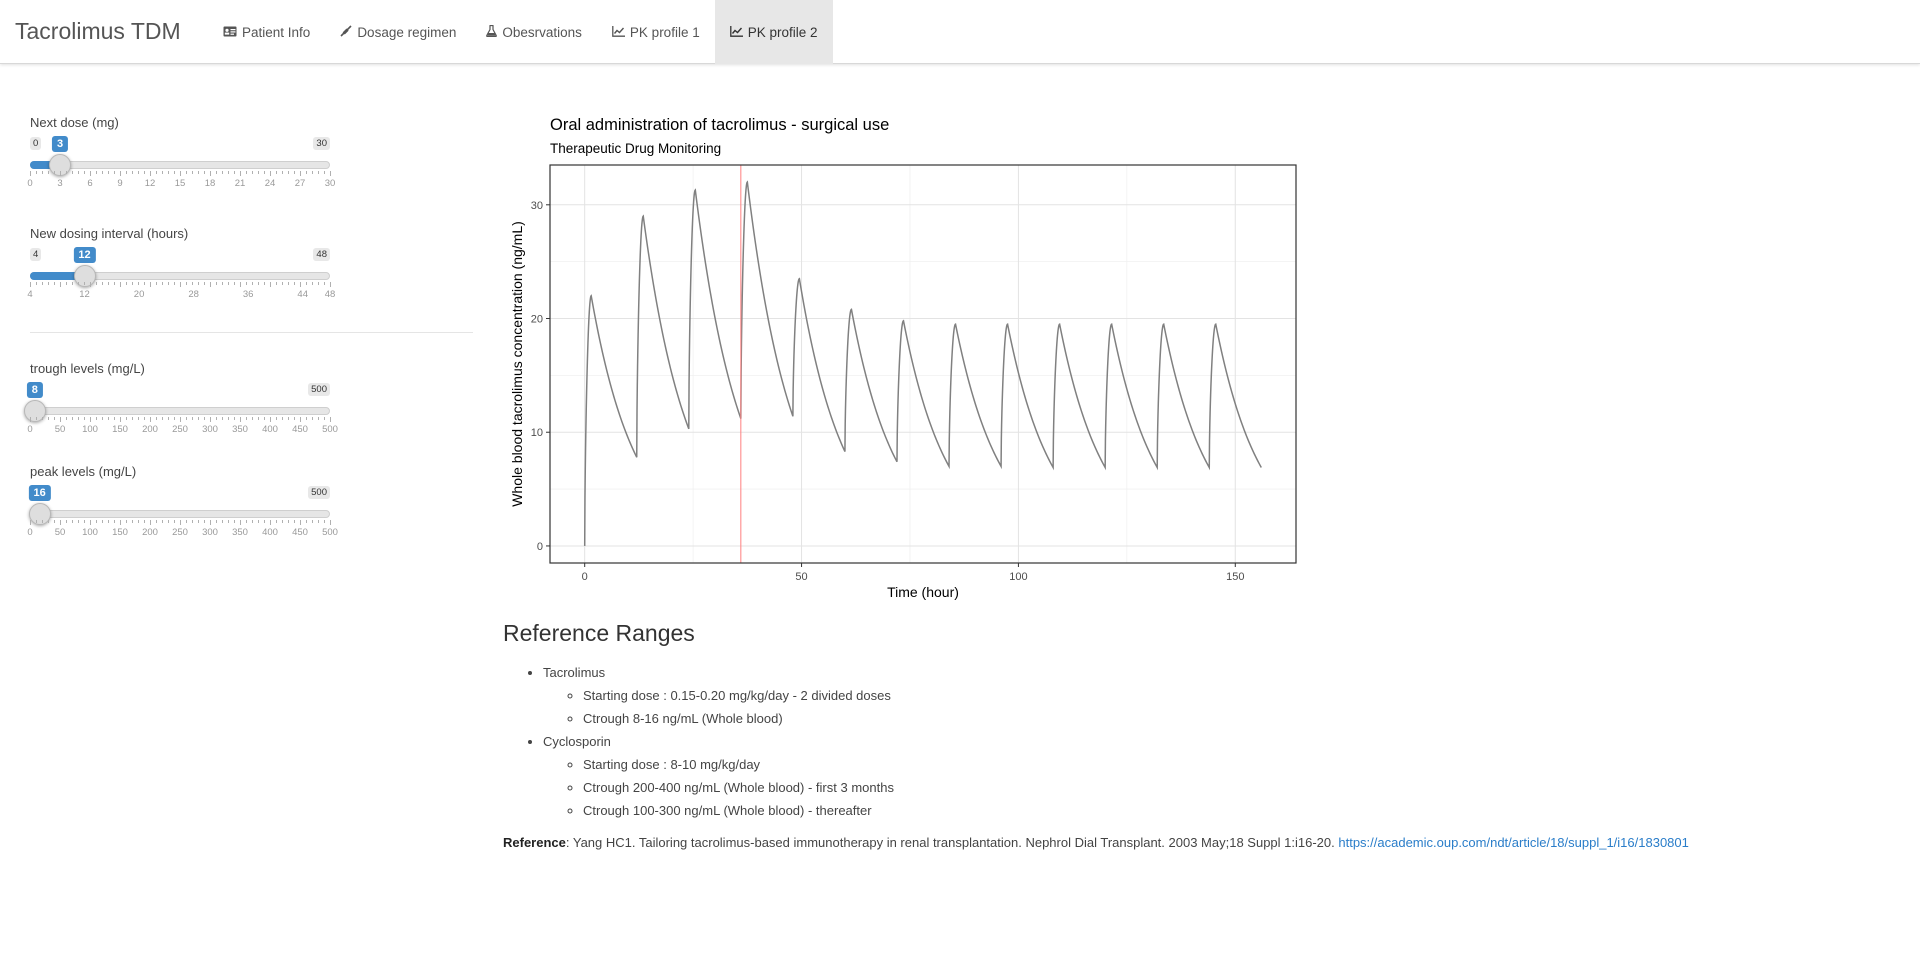 This screenshot has height=969, width=1920. I want to click on slider-tick-label: 250, so click(180, 532).